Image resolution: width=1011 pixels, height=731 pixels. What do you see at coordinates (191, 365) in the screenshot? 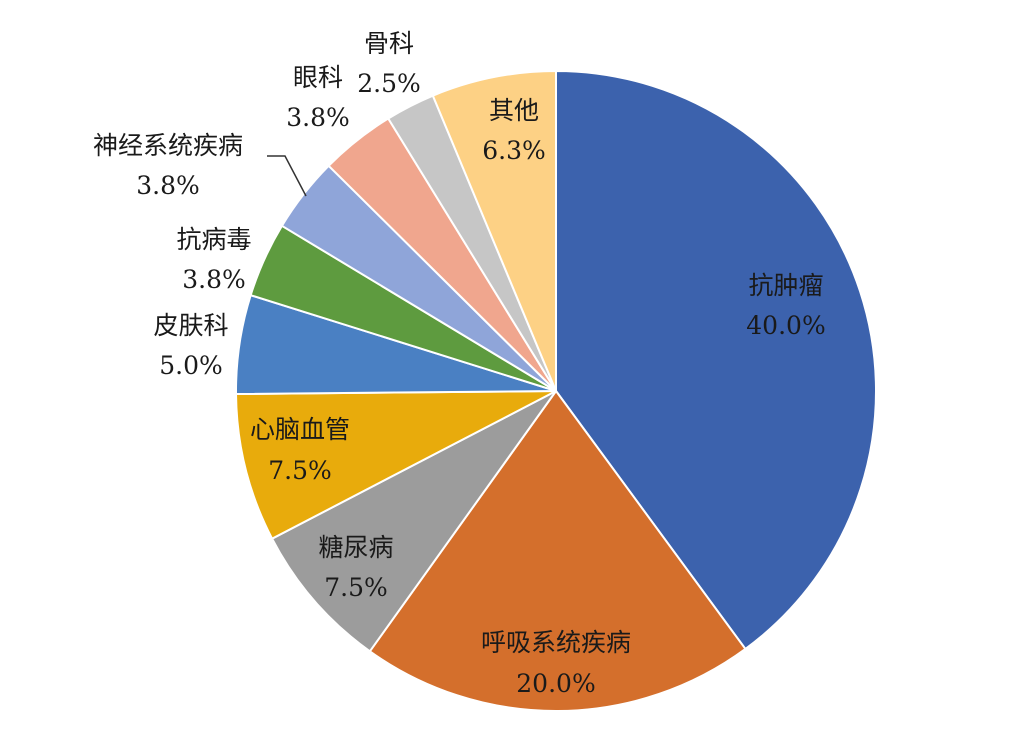
I see `slice-value-5: 5.0%` at bounding box center [191, 365].